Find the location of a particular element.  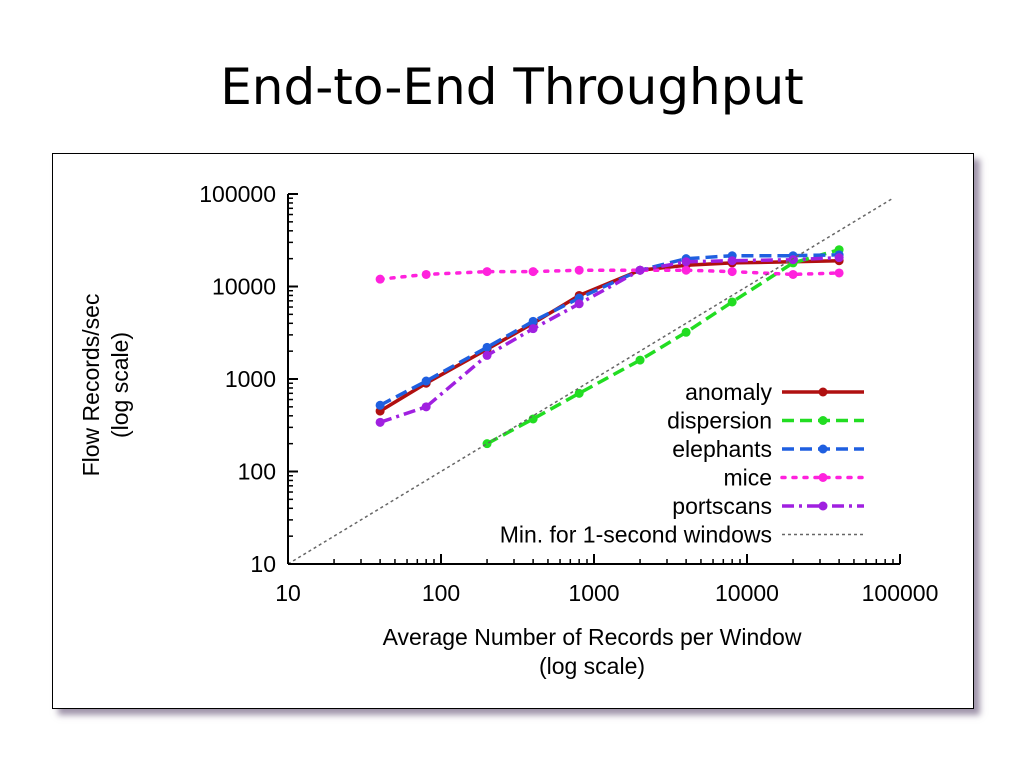

slide-title: End-to-End Throughput is located at coordinates (512, 87).